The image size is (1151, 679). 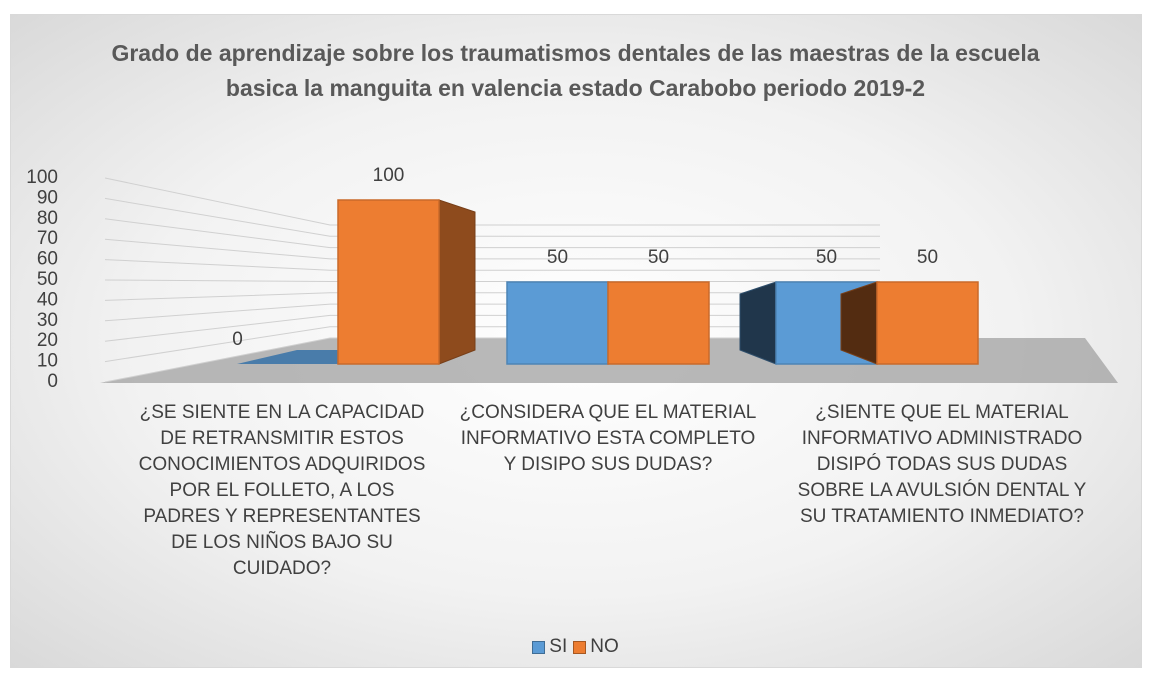 I want to click on y-tick-label: 50, so click(x=47, y=279).